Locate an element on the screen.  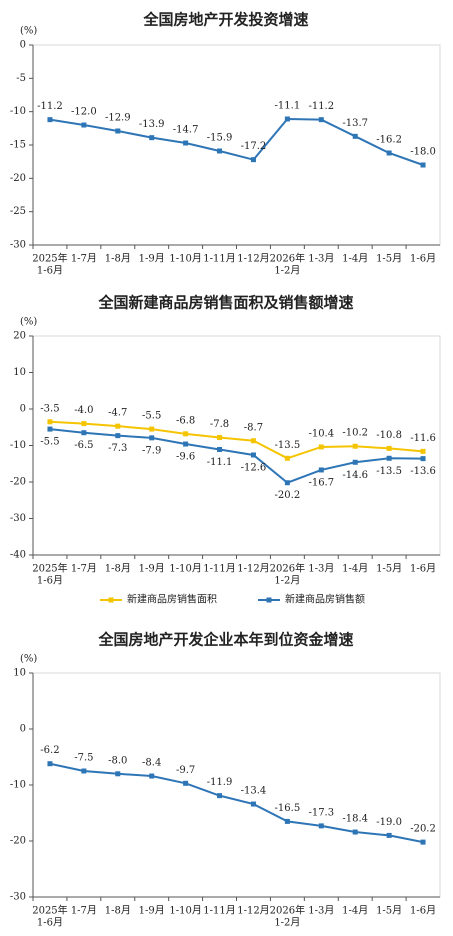
value-label: -20.2 is located at coordinates (423, 829).